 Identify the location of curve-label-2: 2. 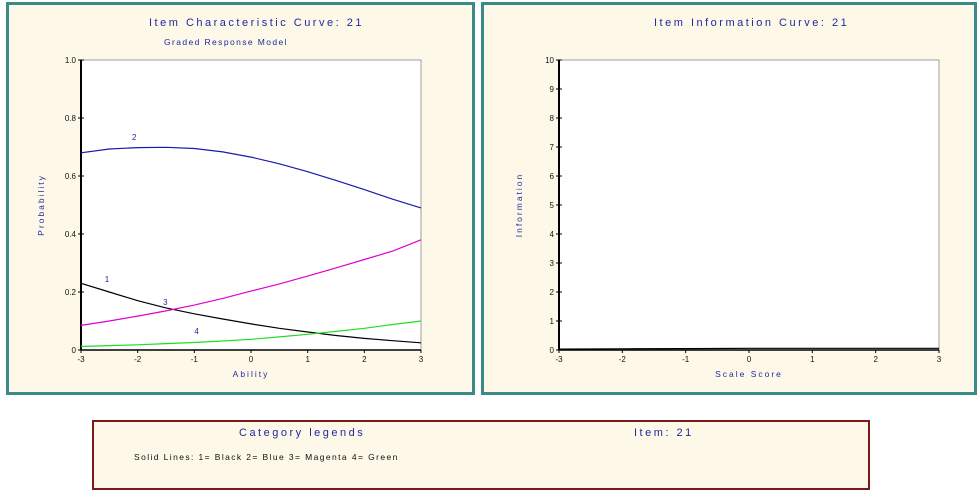
(134, 137).